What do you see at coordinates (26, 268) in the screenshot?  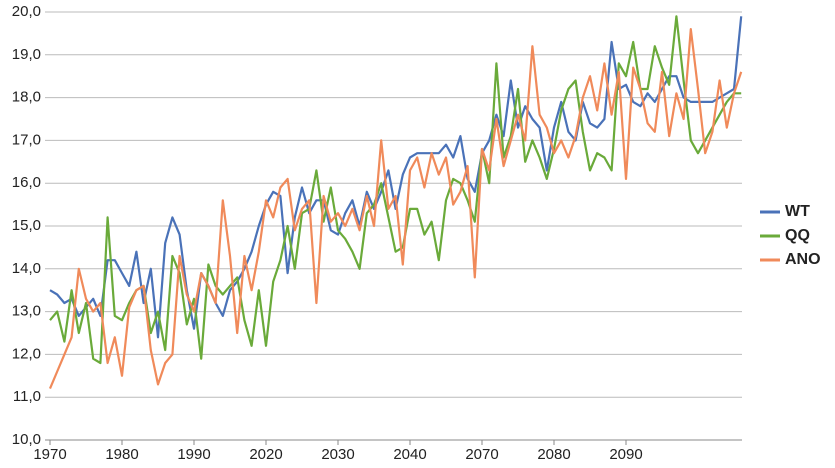 I see `y-tick-label: 14,0` at bounding box center [26, 268].